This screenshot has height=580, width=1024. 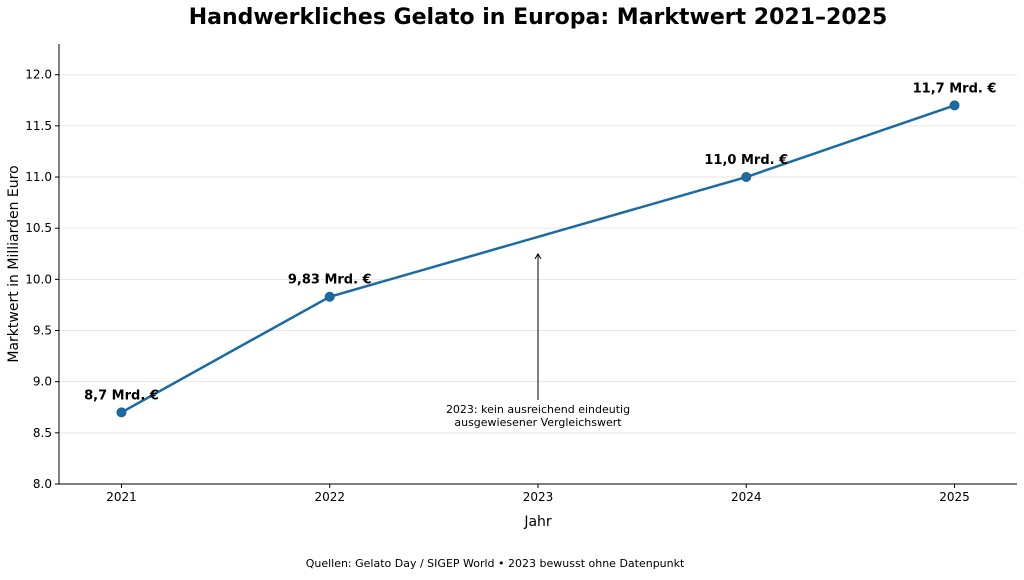 What do you see at coordinates (955, 88) in the screenshot?
I see `data-label: 11,7 Mrd. €` at bounding box center [955, 88].